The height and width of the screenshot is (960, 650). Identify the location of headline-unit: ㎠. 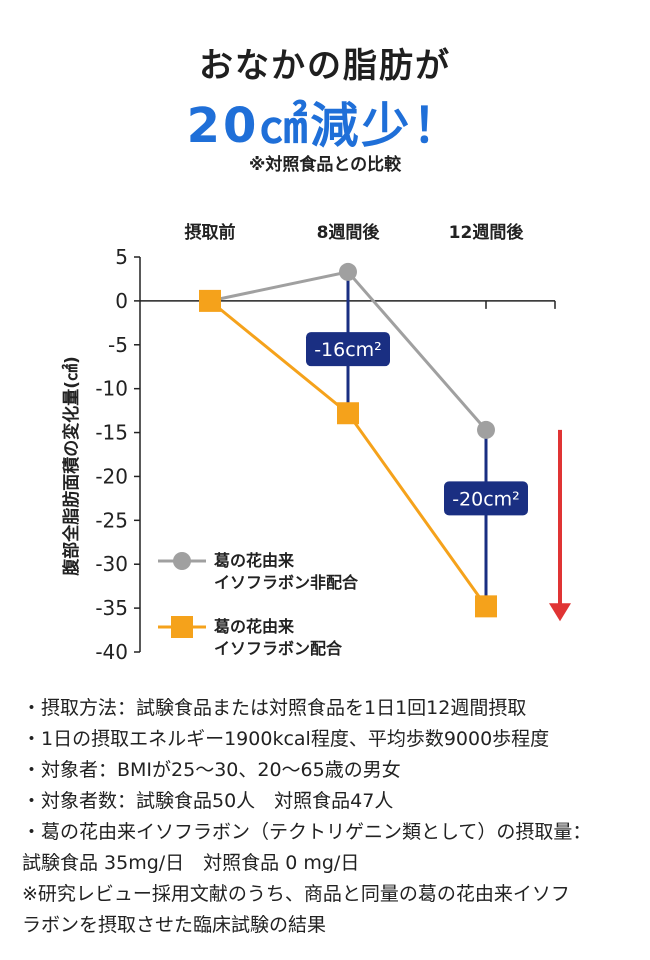
(285, 126).